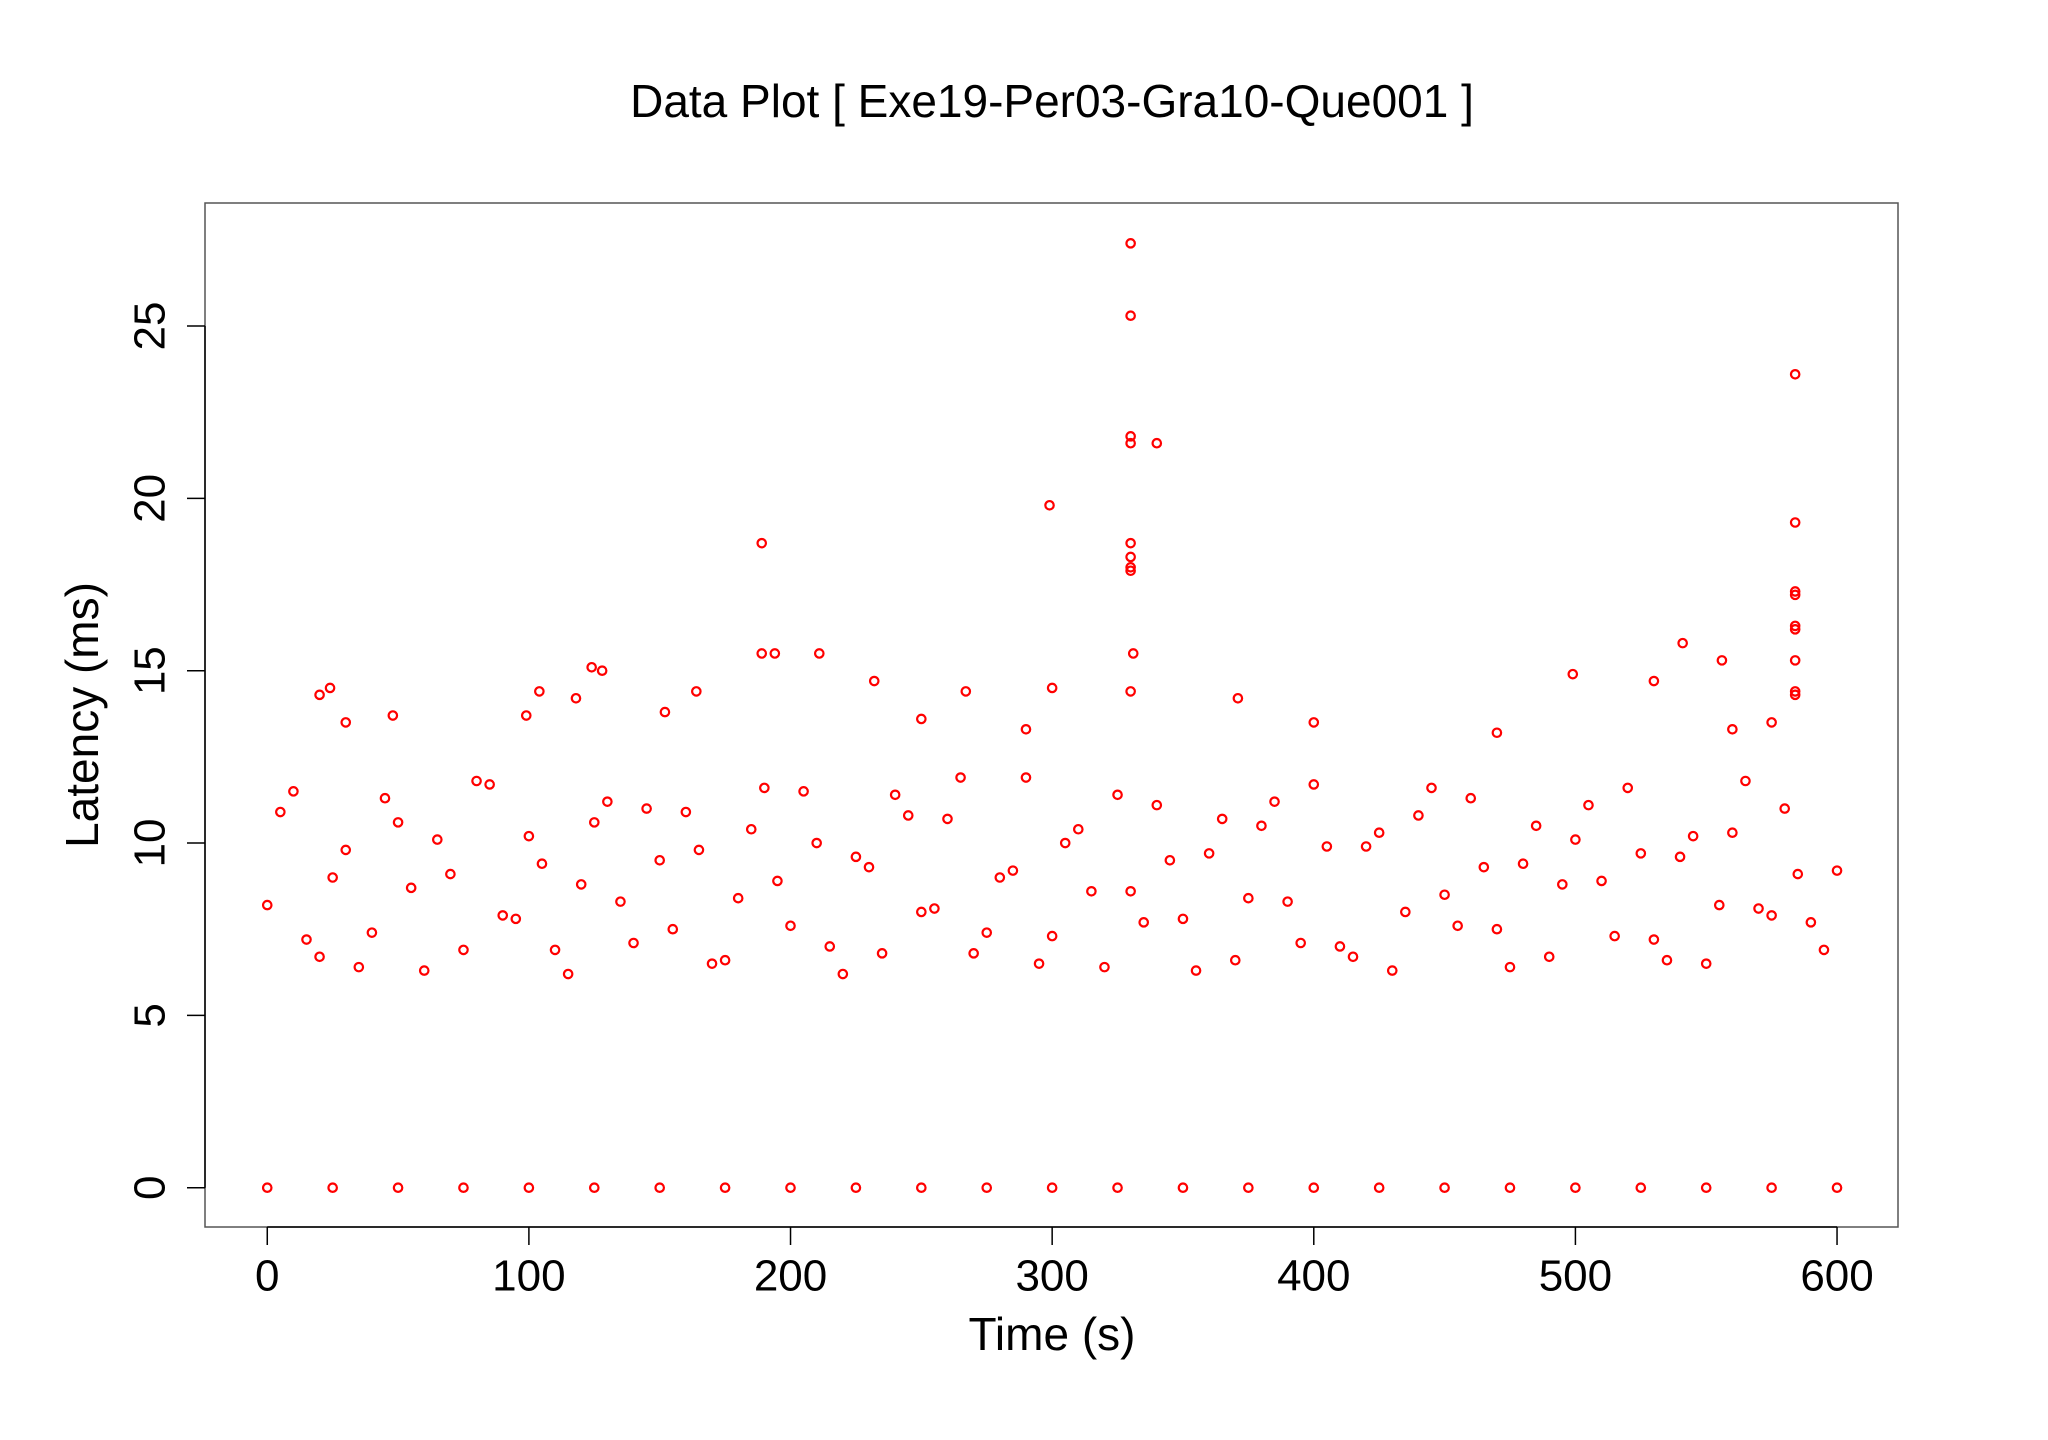 This screenshot has width=2048, height=1440. I want to click on y-tick-label: 10, so click(150, 843).